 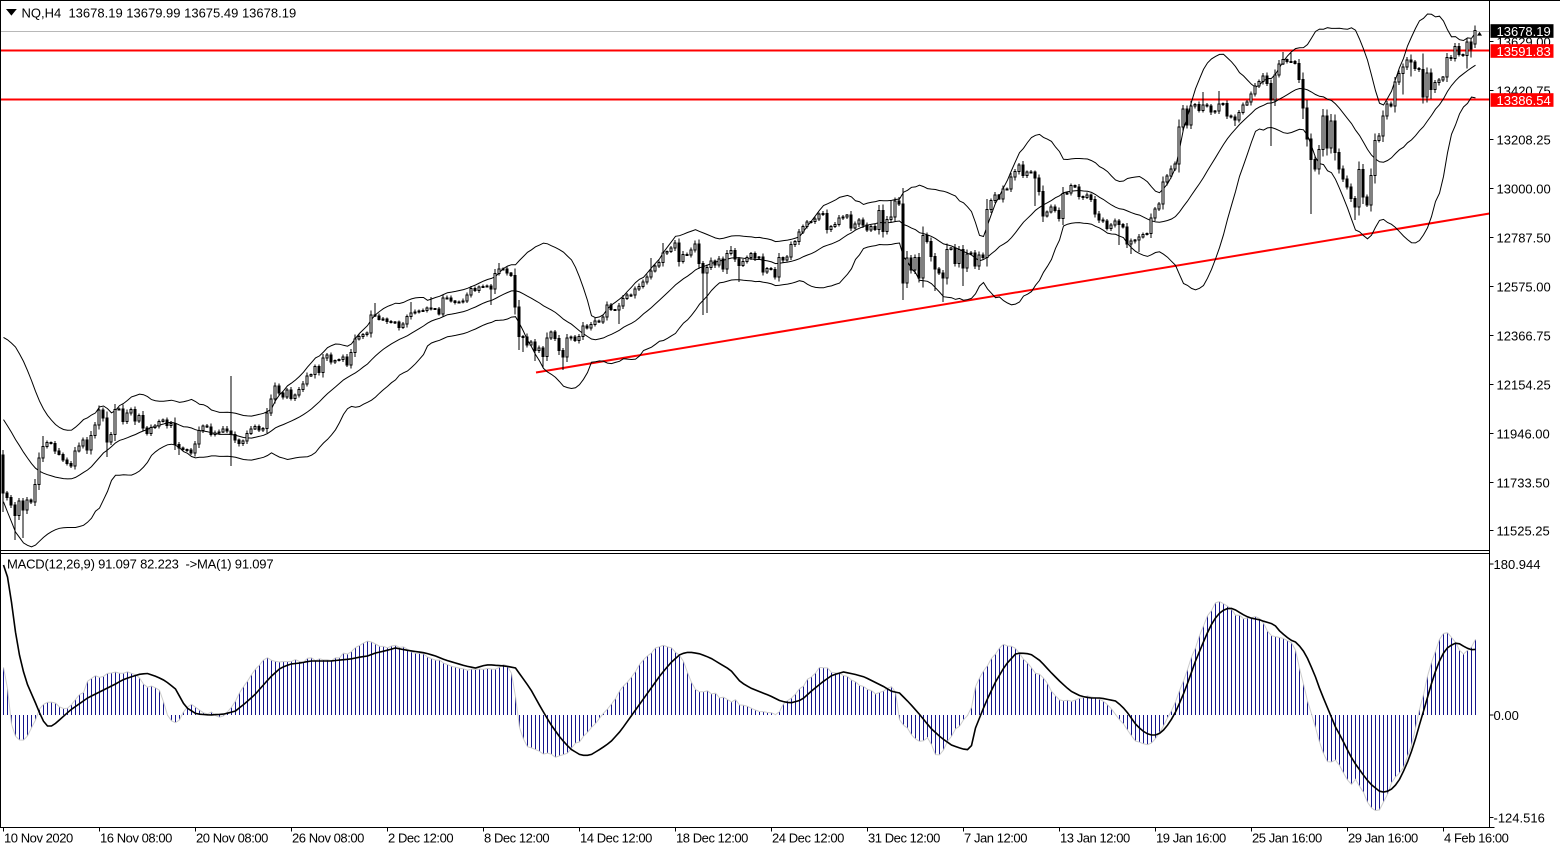 What do you see at coordinates (995, 838) in the screenshot?
I see `svg-text: 7 Jan 12:00` at bounding box center [995, 838].